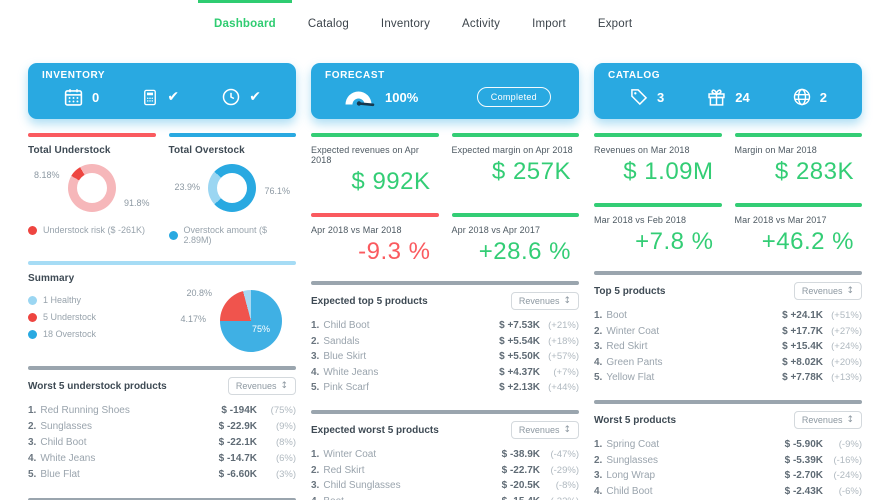 The width and height of the screenshot is (890, 500). Describe the element at coordinates (615, 24) in the screenshot. I see `tab-export: Export` at that location.